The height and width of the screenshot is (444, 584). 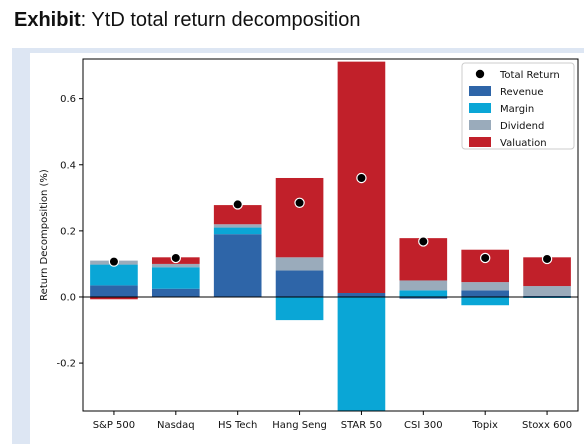 I want to click on legend-swatch-valuation, so click(x=480, y=142).